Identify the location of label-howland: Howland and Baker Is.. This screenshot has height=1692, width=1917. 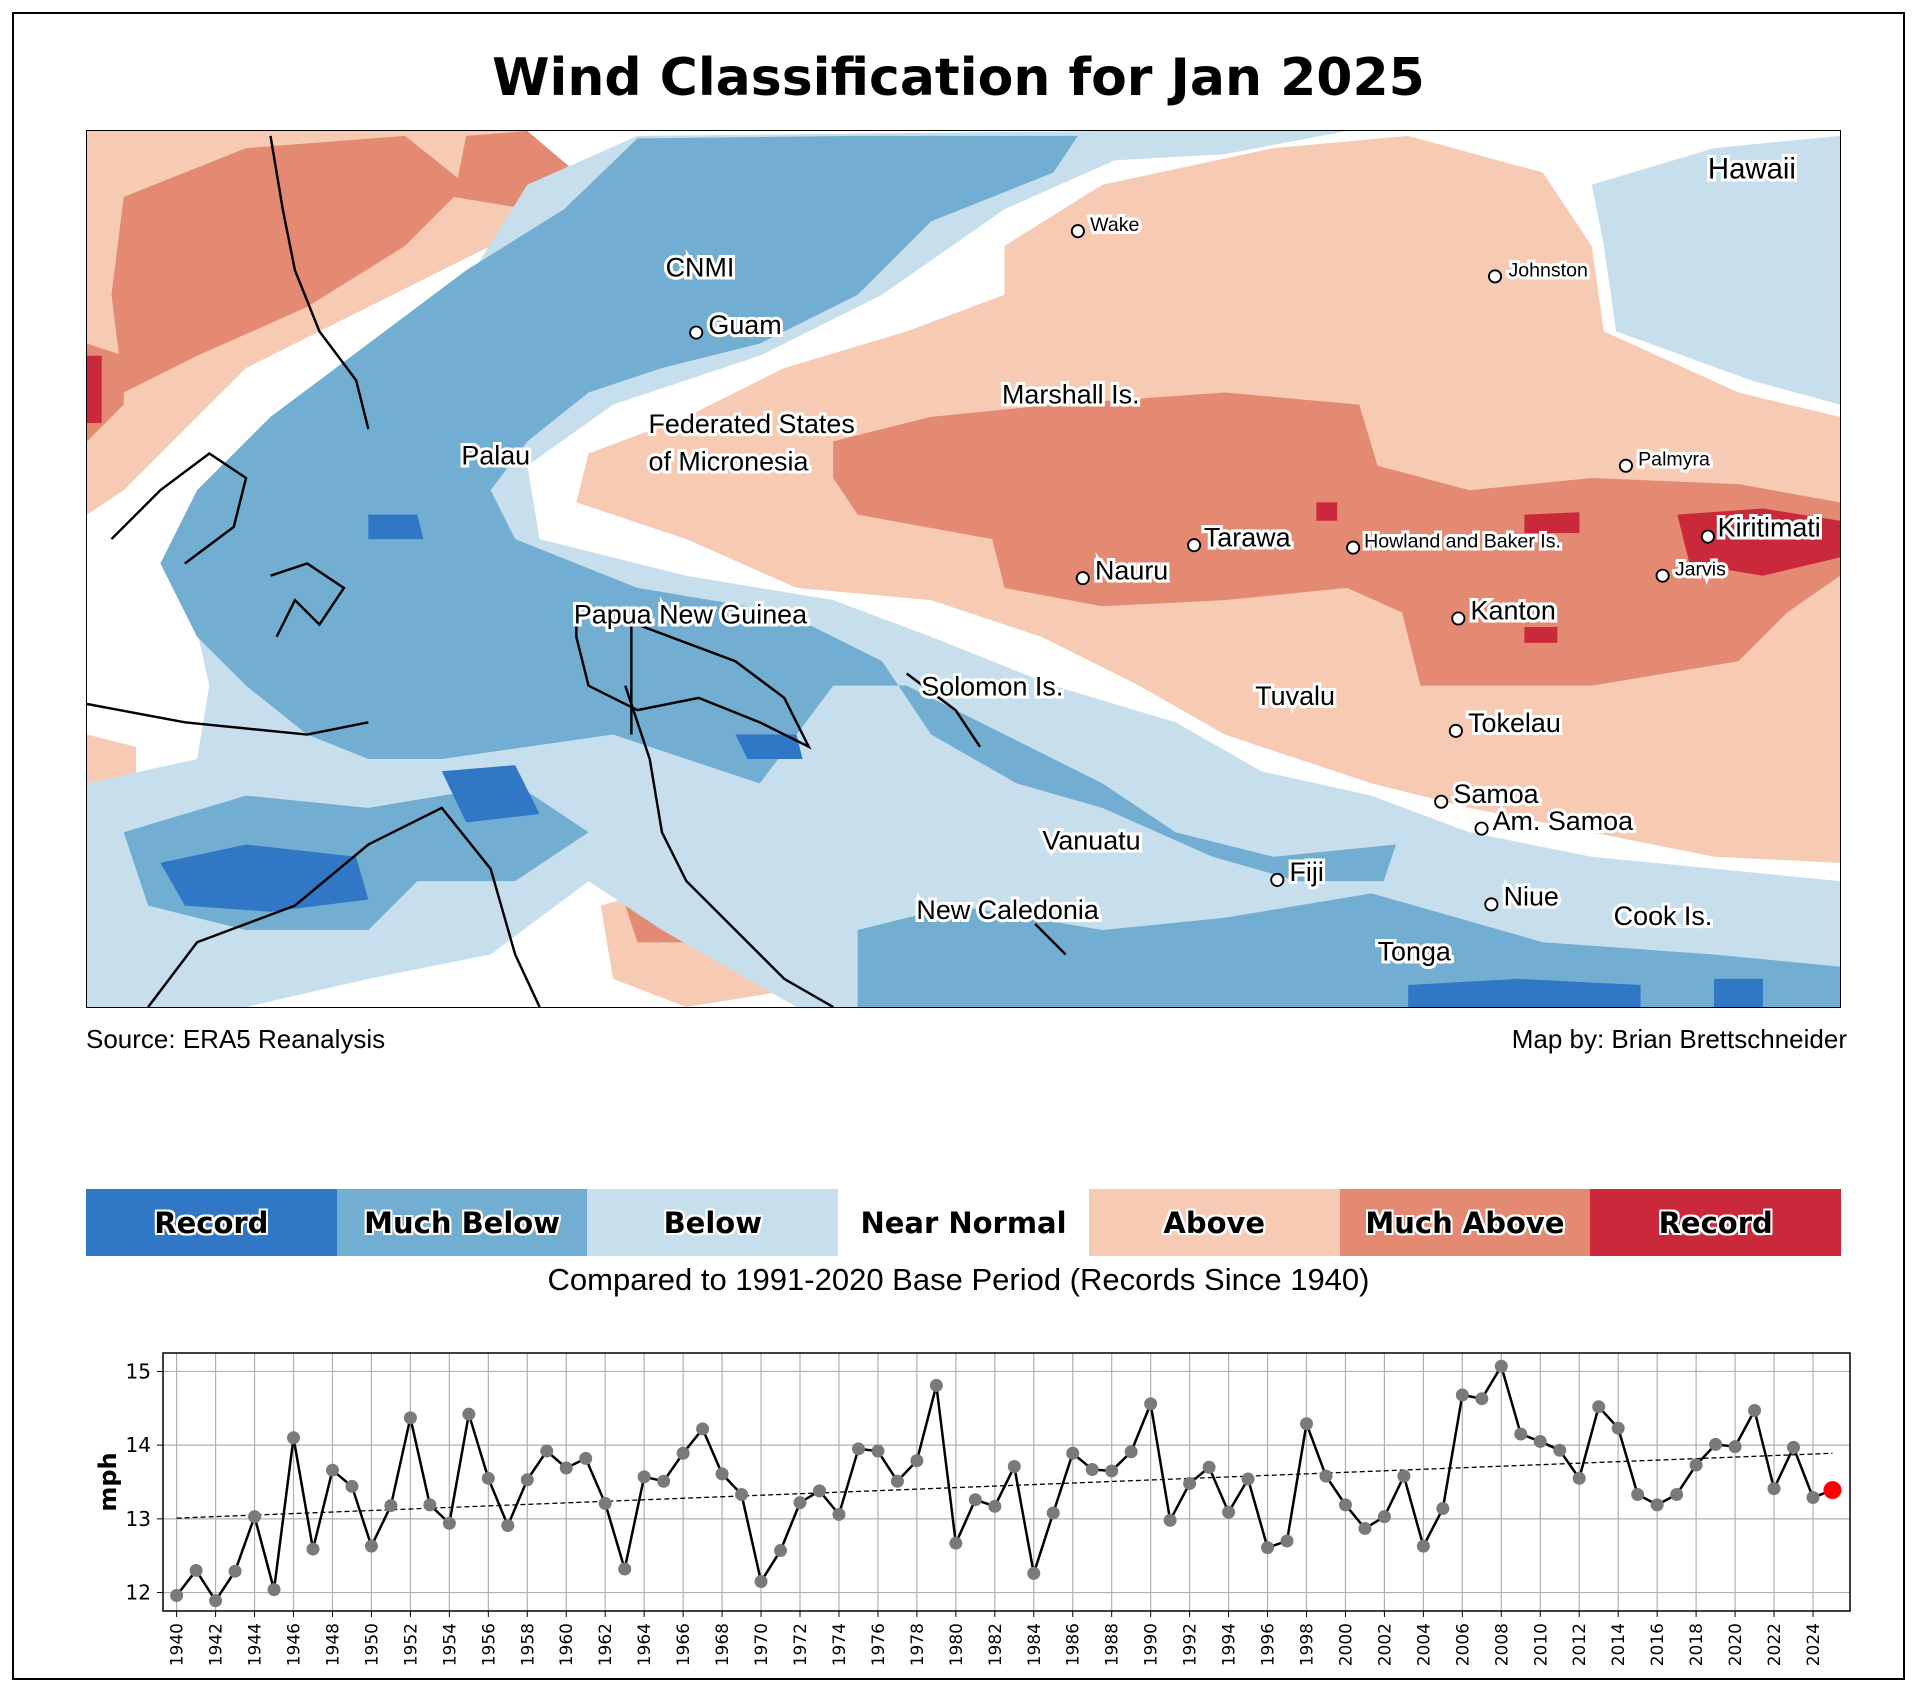
(1462, 542).